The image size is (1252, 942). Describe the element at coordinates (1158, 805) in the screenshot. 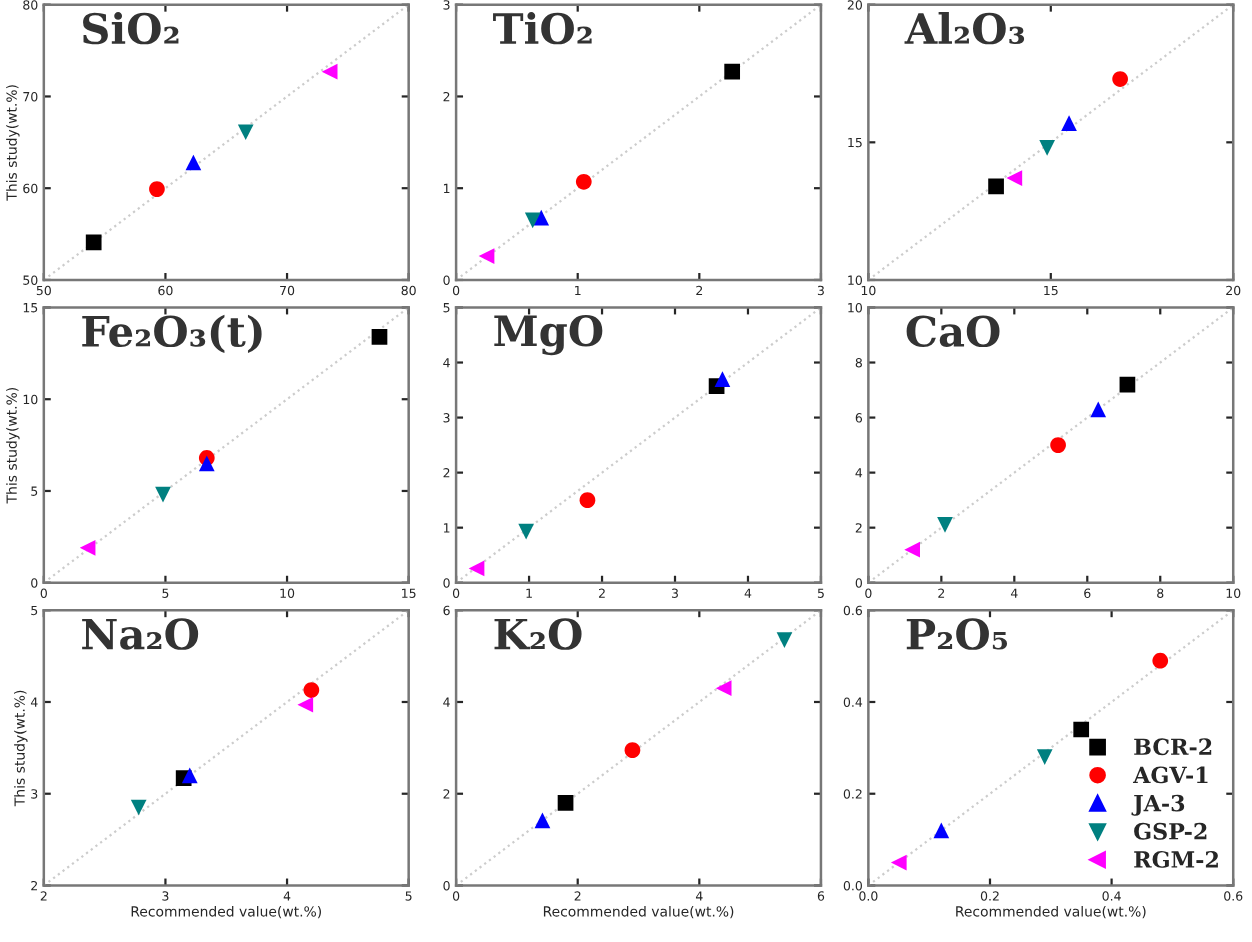

I see `legend-label: JA-3` at that location.